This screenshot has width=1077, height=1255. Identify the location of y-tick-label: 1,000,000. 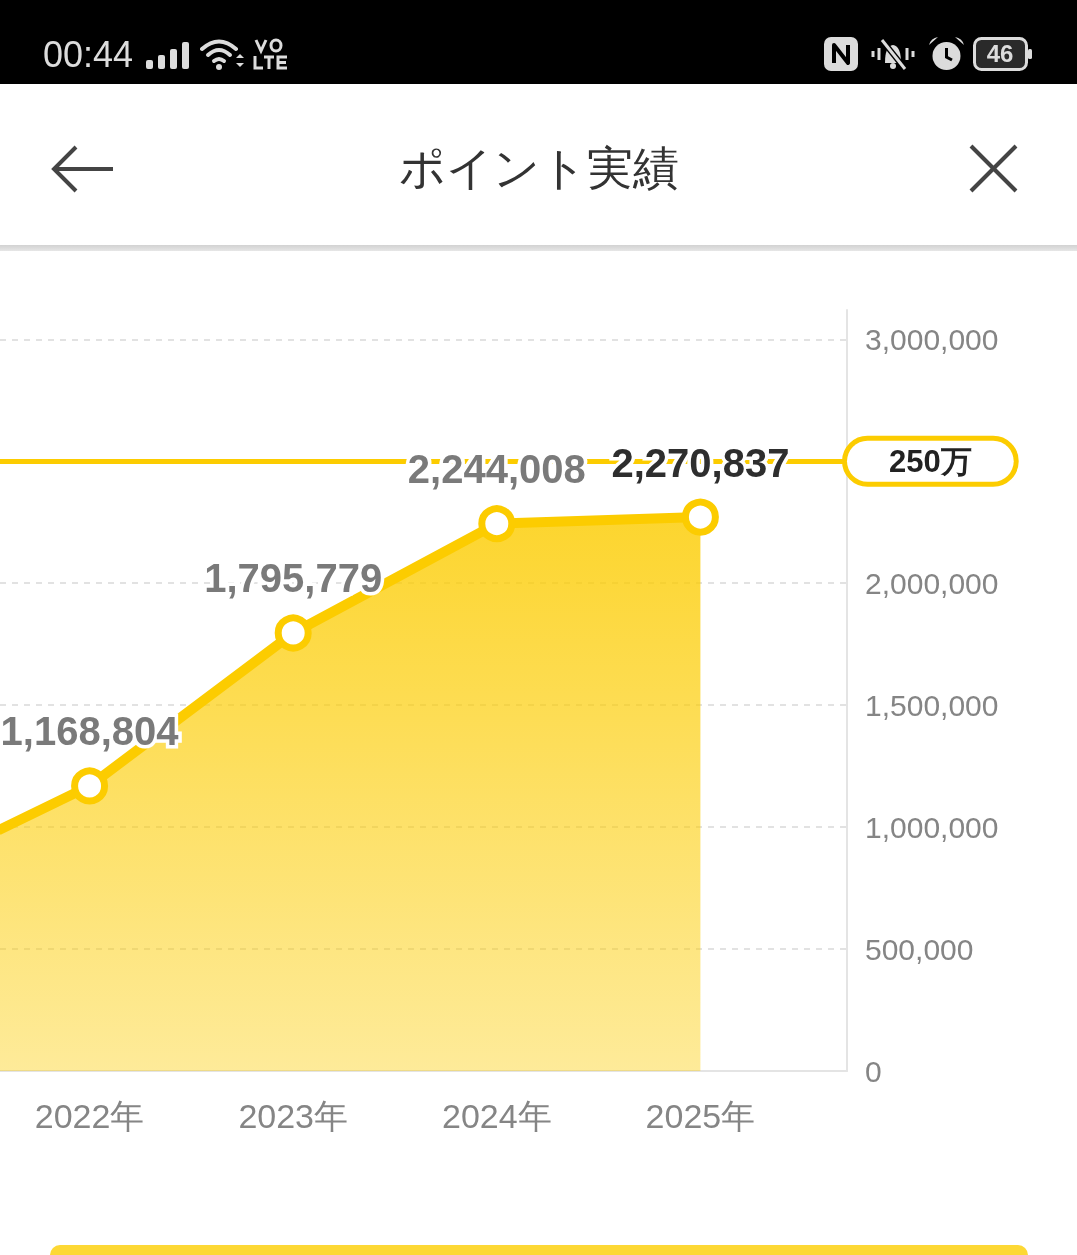
(932, 827).